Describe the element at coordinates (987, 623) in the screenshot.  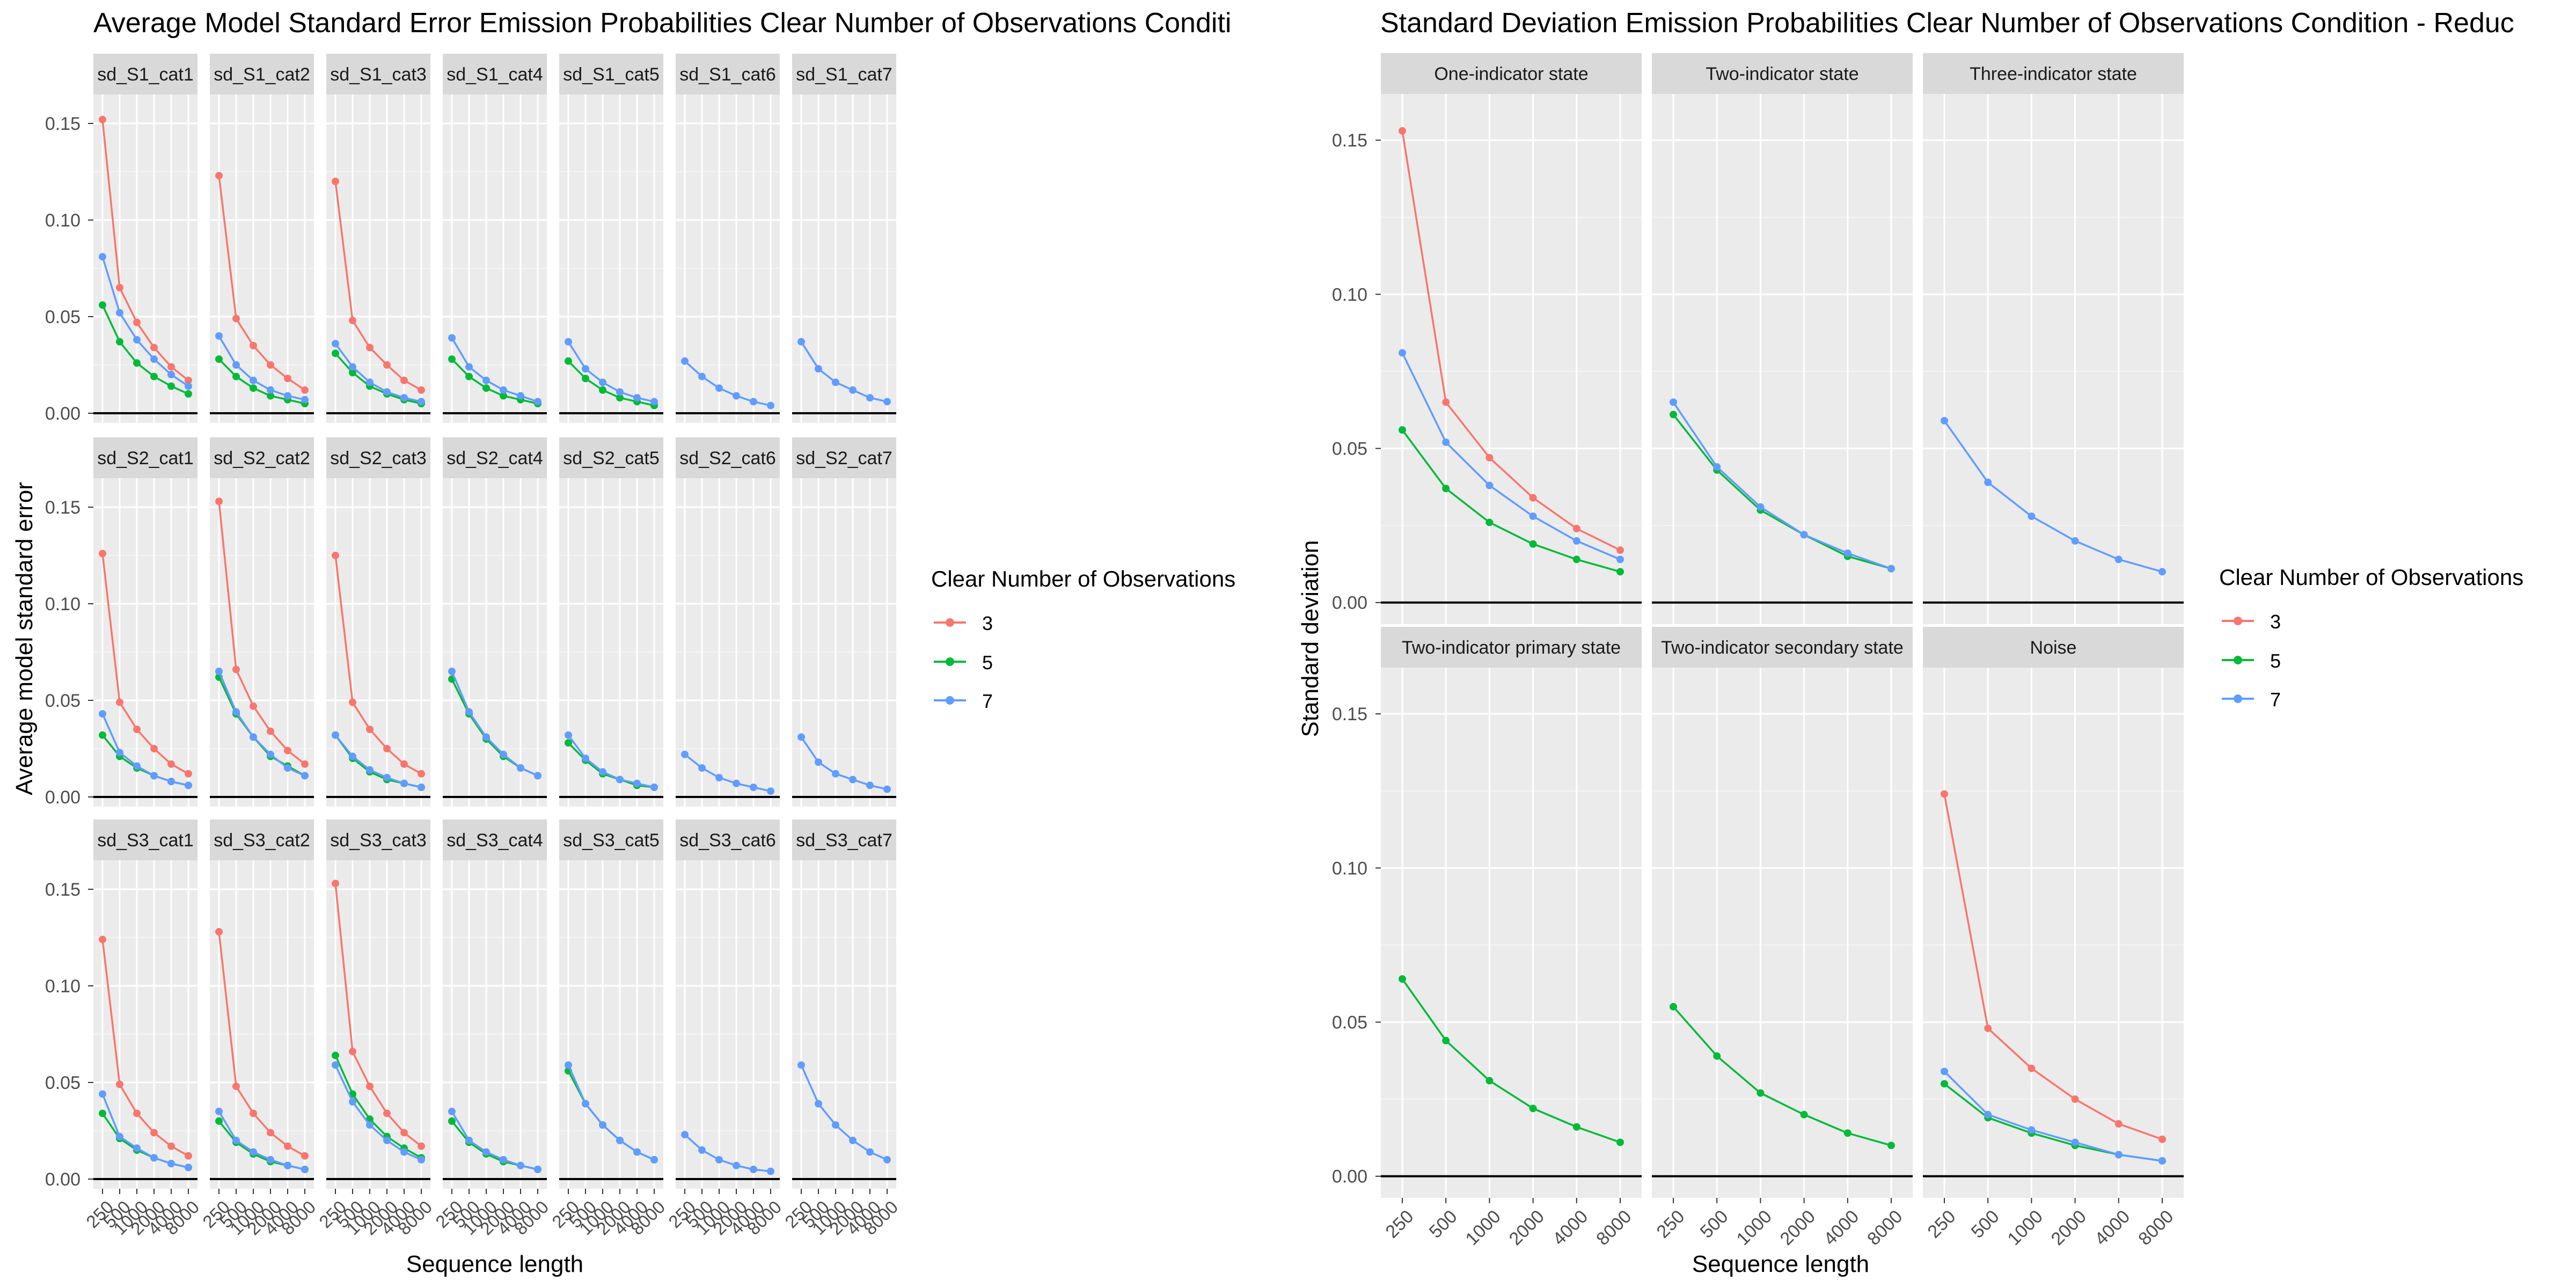
I see `svg-text: 3` at that location.